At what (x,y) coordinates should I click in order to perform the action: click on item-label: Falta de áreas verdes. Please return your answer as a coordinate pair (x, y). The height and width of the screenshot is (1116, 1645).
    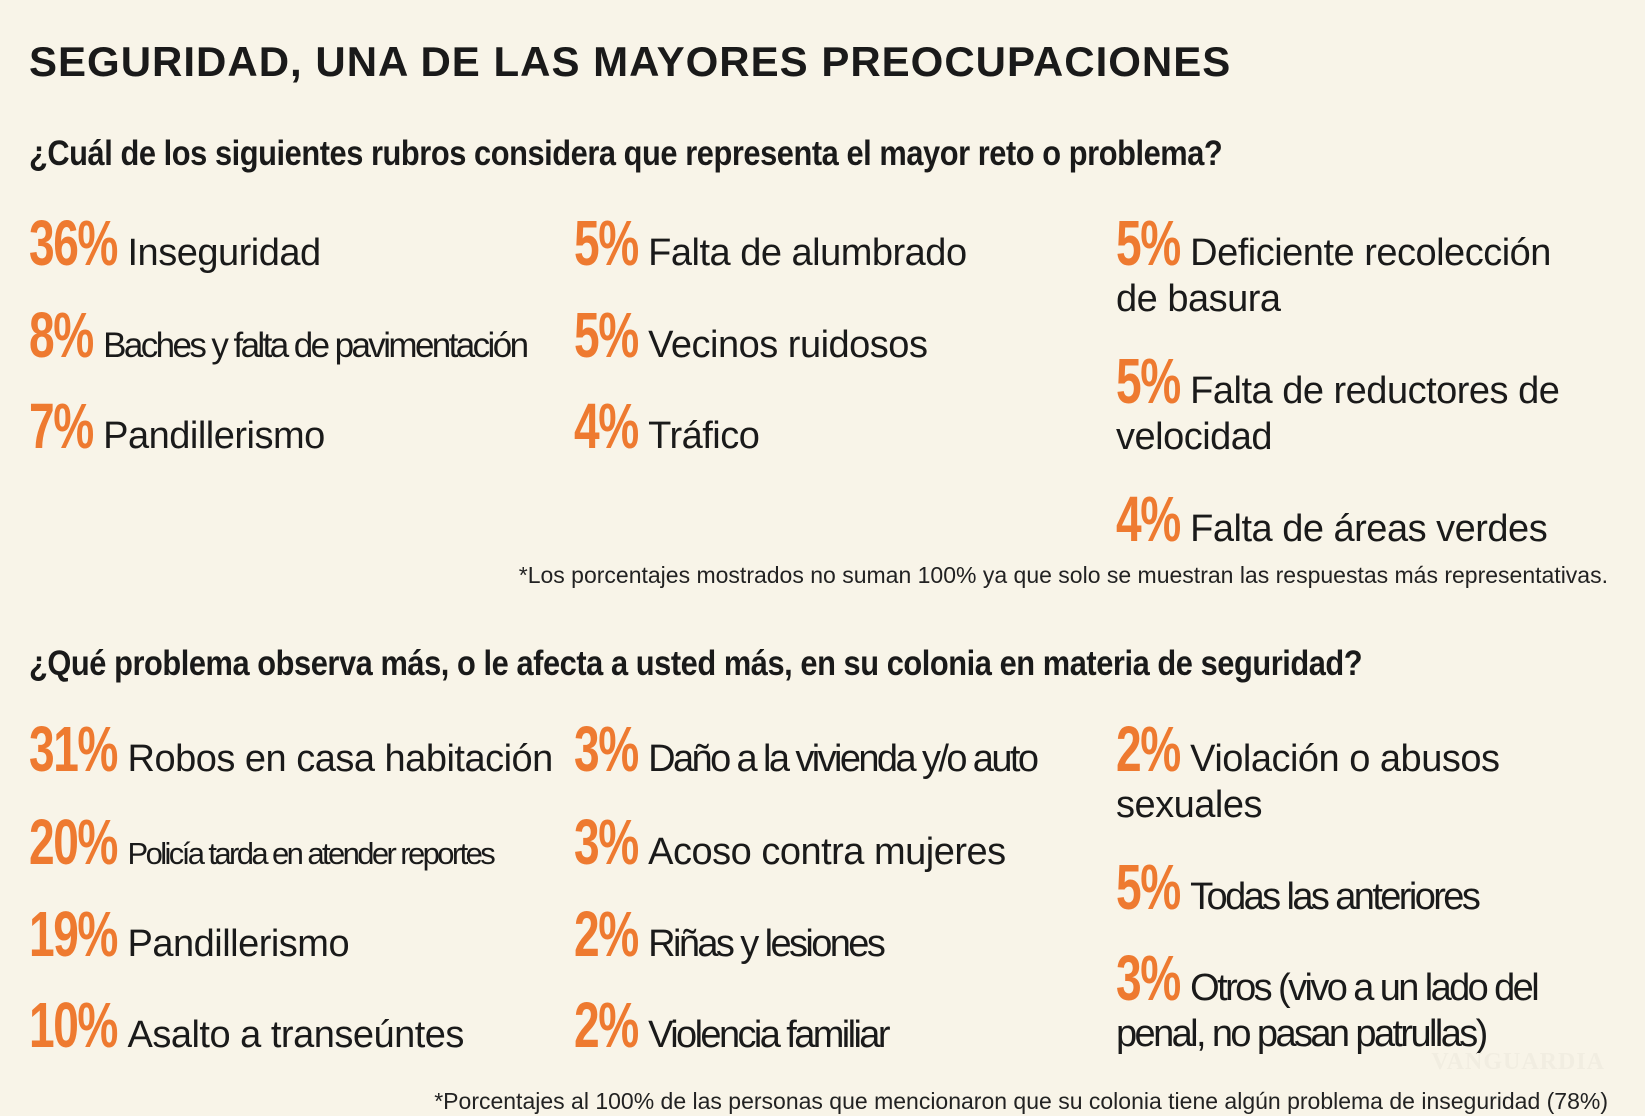
    Looking at the image, I should click on (1369, 529).